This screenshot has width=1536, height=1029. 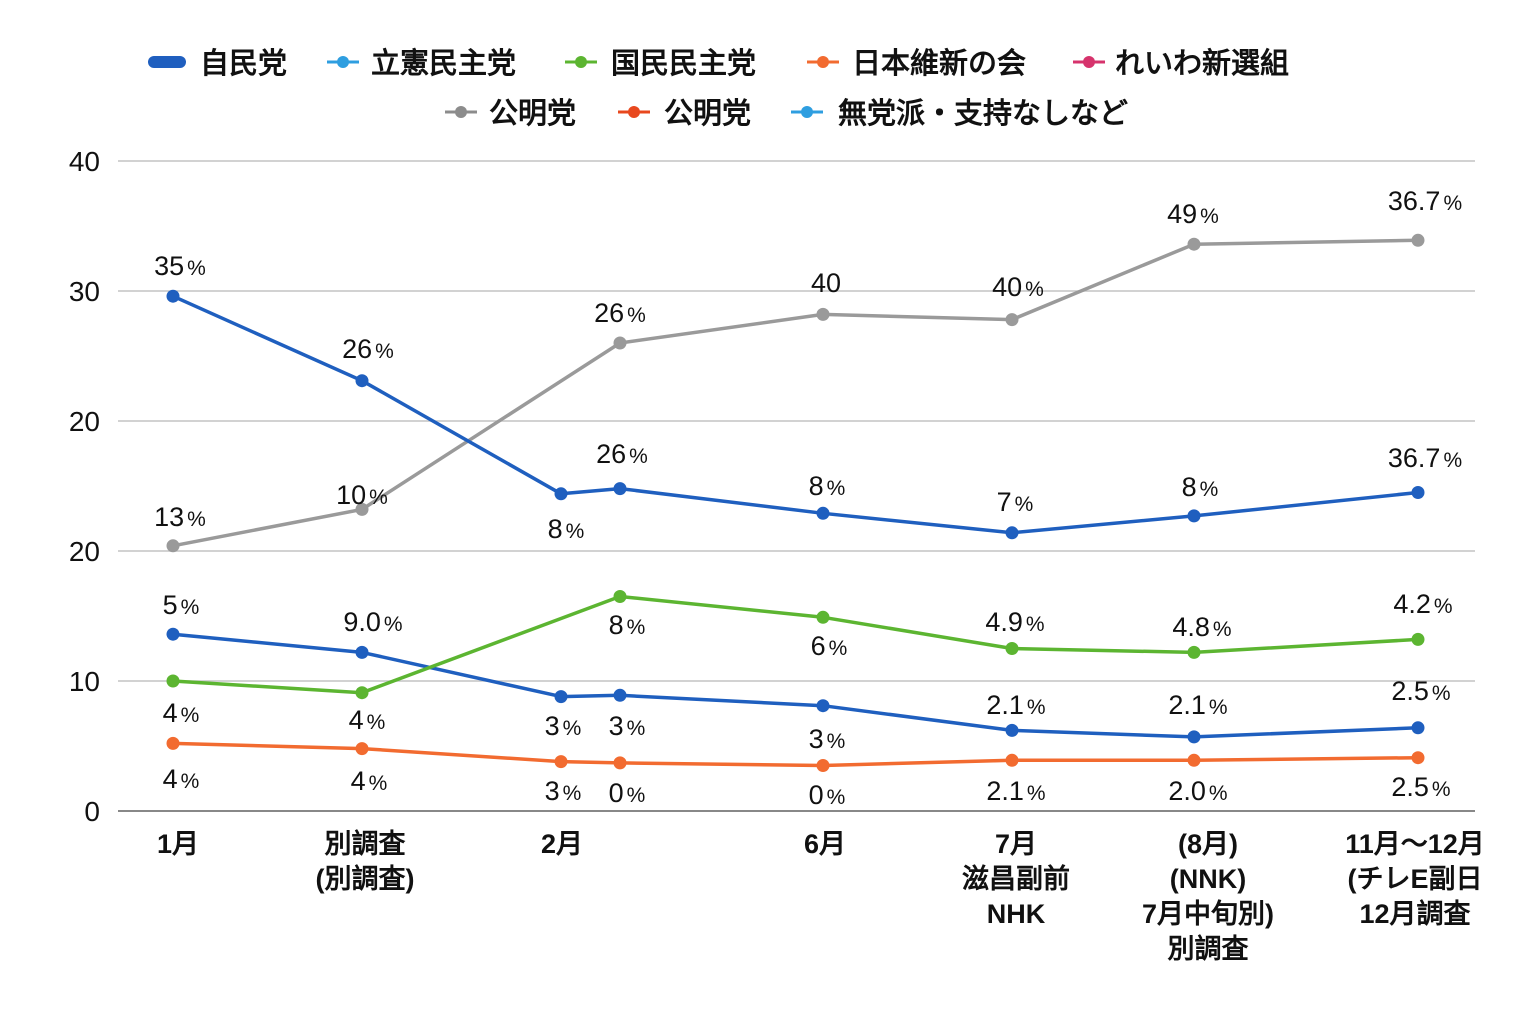 I want to click on data-label: 13%, so click(x=180, y=517).